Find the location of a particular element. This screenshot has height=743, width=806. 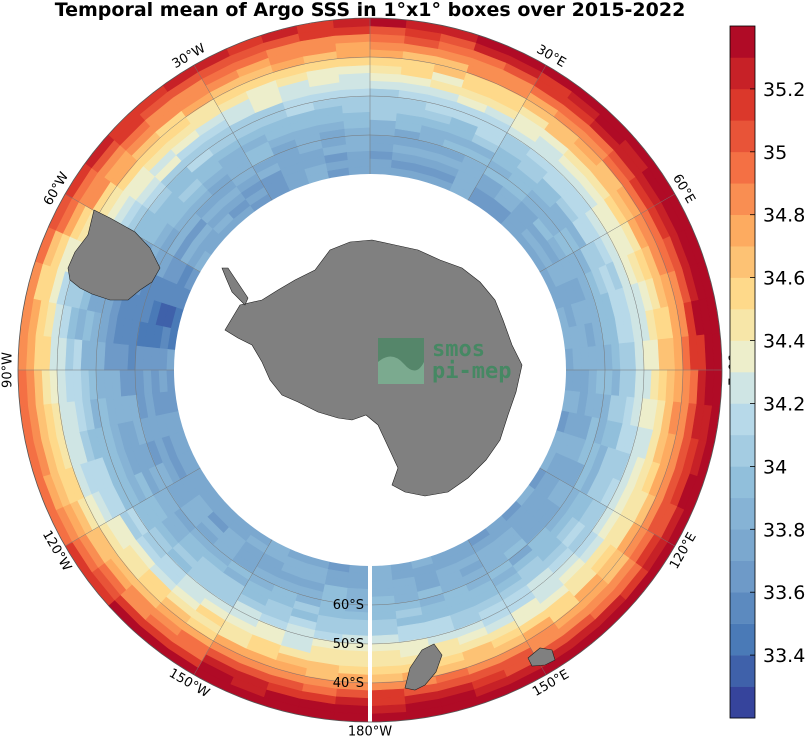

latitude-label: 40°S is located at coordinates (348, 683).